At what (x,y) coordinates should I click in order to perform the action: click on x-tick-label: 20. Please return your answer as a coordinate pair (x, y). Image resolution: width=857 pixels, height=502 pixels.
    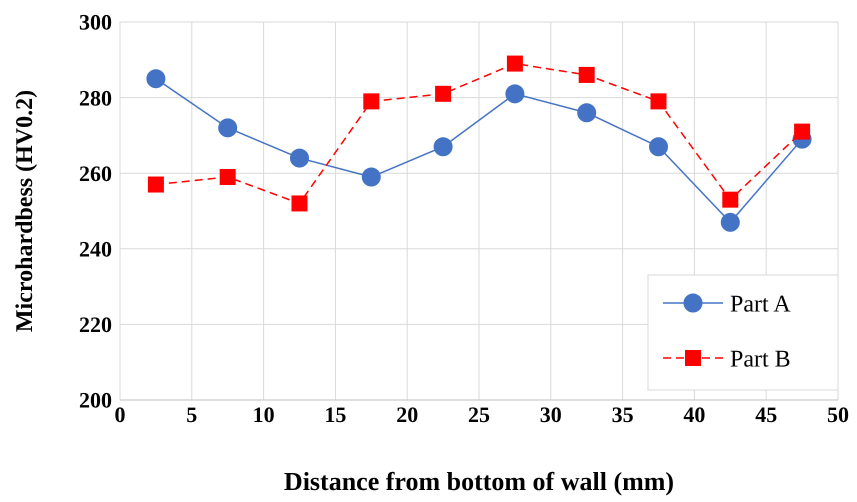
    Looking at the image, I should click on (407, 414).